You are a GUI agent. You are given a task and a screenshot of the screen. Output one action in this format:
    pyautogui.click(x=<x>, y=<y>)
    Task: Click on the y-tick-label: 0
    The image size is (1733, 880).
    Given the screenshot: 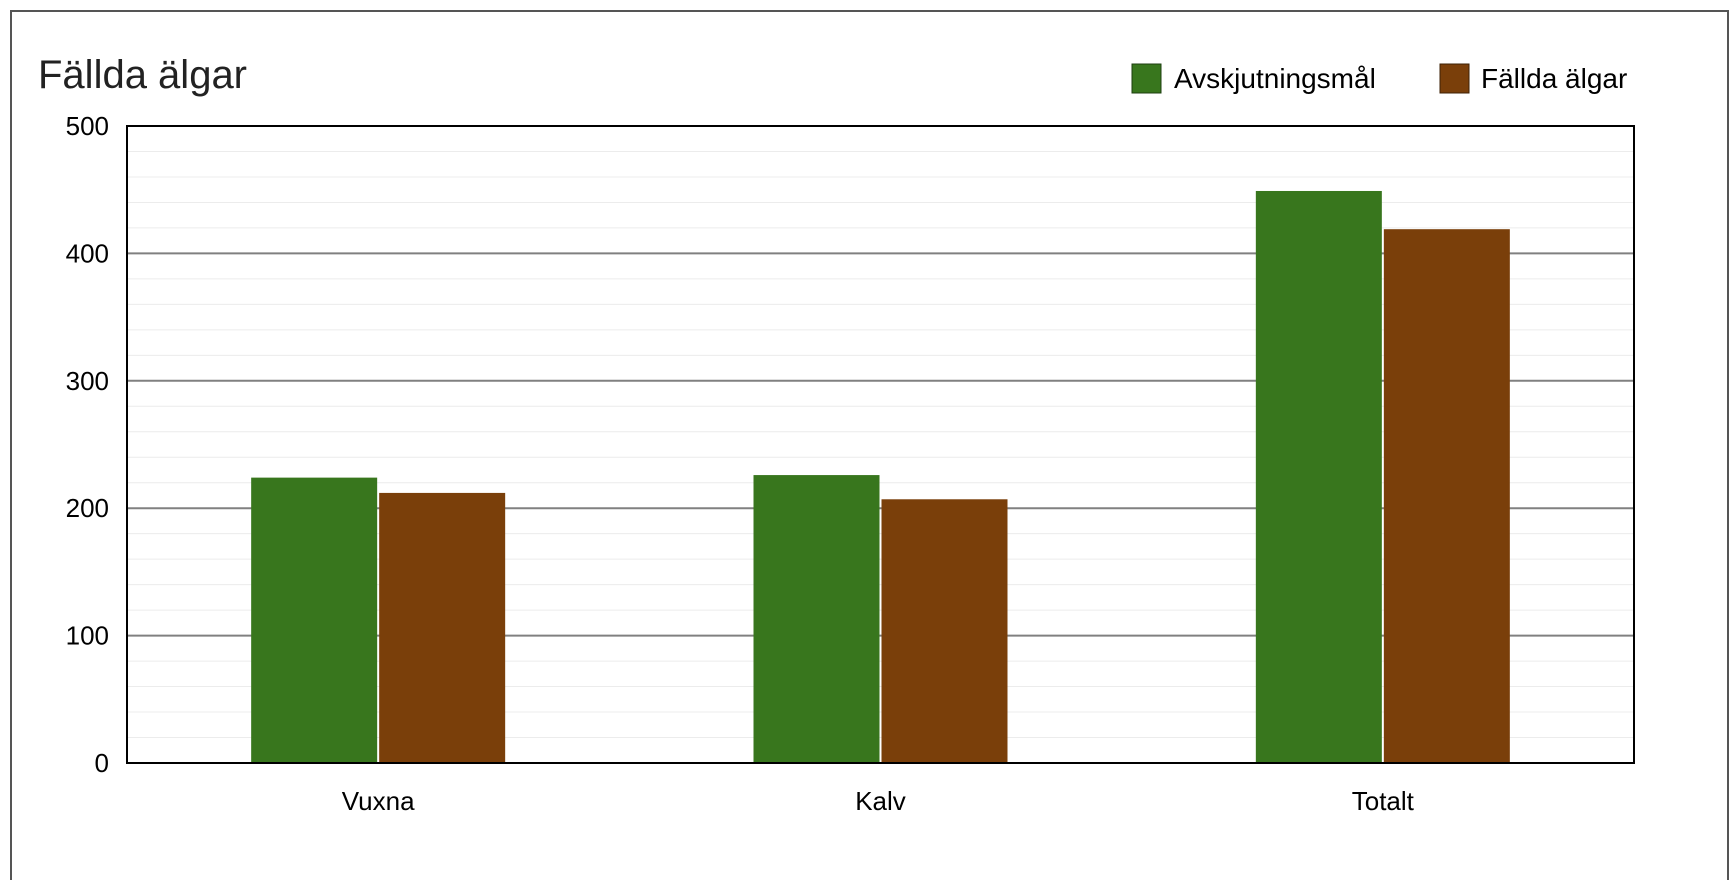 What is the action you would take?
    pyautogui.click(x=102, y=763)
    